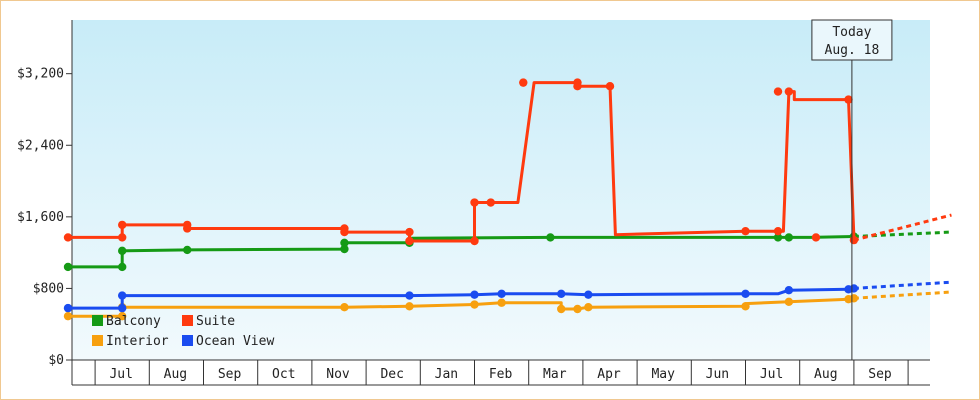 This screenshot has height=400, width=980. Describe the element at coordinates (391, 374) in the screenshot. I see `x-tick-label: Dec` at that location.